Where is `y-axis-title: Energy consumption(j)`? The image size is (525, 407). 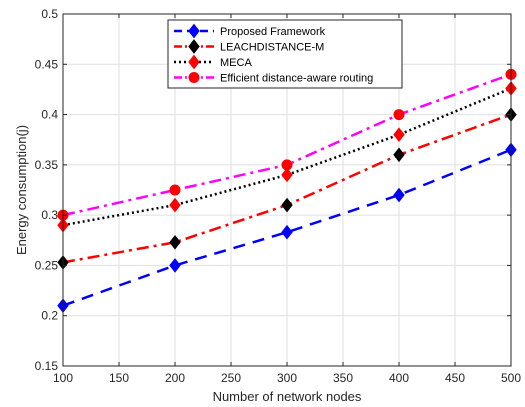 y-axis-title: Energy consumption(j) is located at coordinates (21, 190).